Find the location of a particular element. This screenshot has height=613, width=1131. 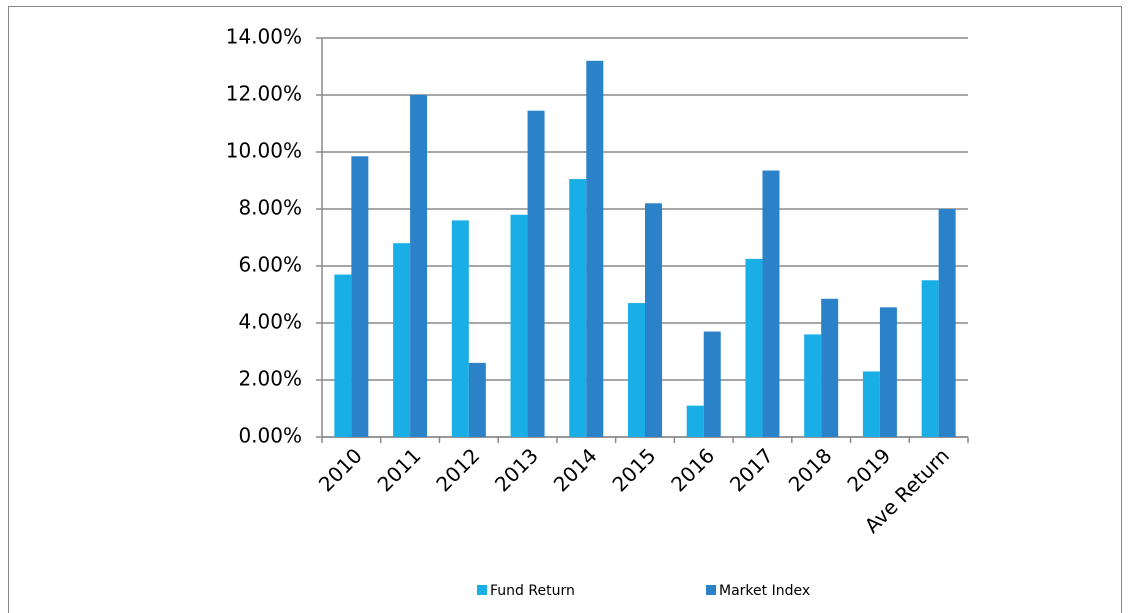

legend-label: Market Index is located at coordinates (764, 591).